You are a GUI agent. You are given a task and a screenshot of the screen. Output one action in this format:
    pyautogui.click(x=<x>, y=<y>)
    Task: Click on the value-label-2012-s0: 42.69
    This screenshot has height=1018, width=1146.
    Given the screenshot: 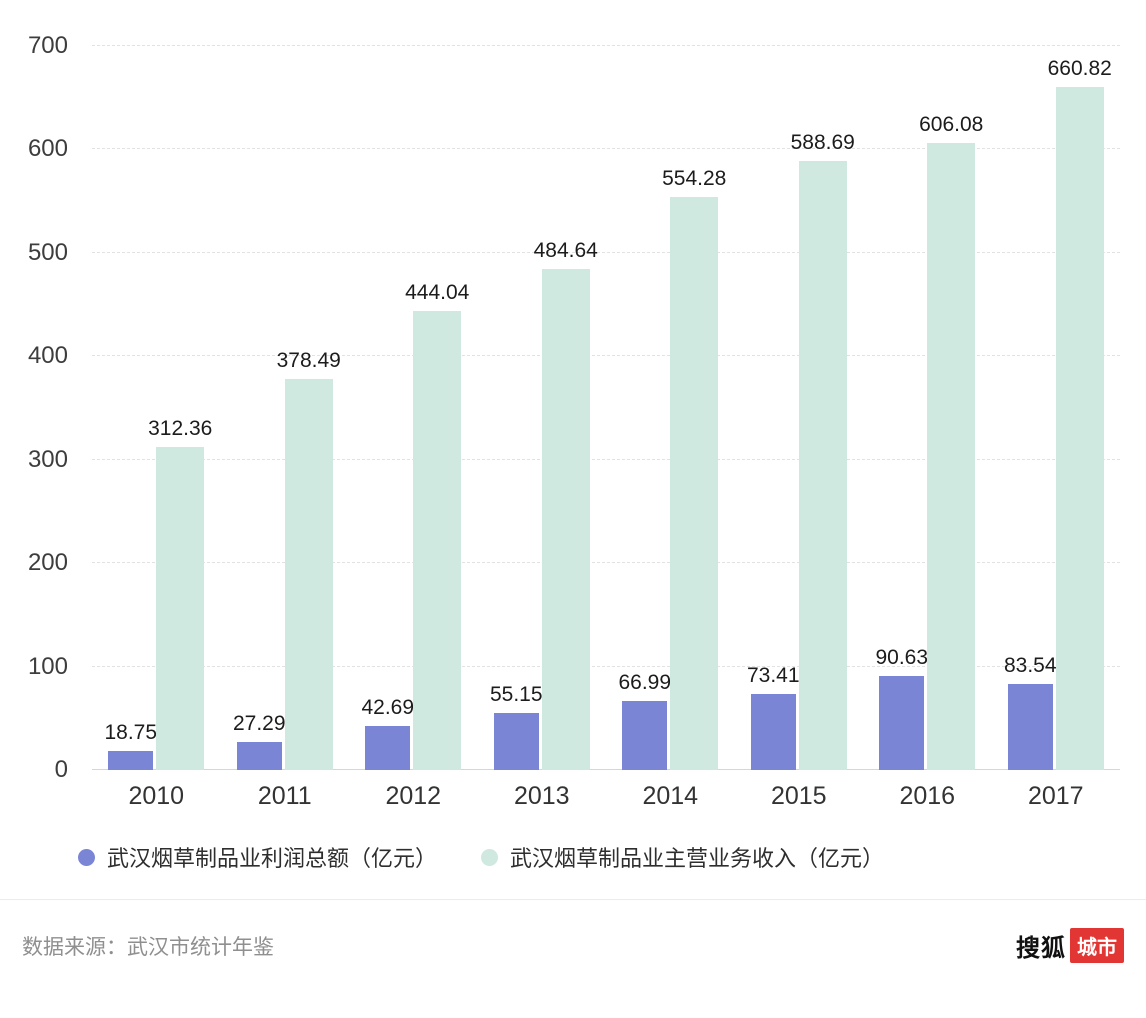 What is the action you would take?
    pyautogui.click(x=388, y=707)
    